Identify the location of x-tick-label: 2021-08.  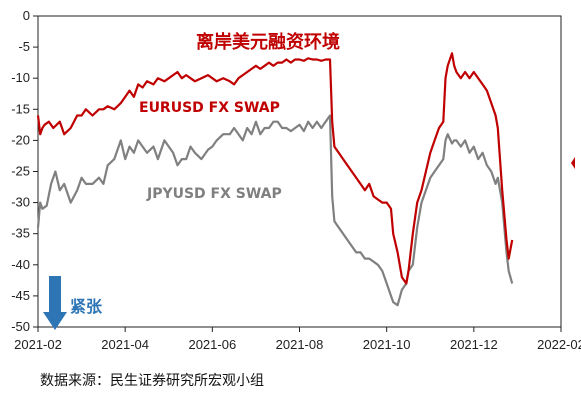
(300, 344).